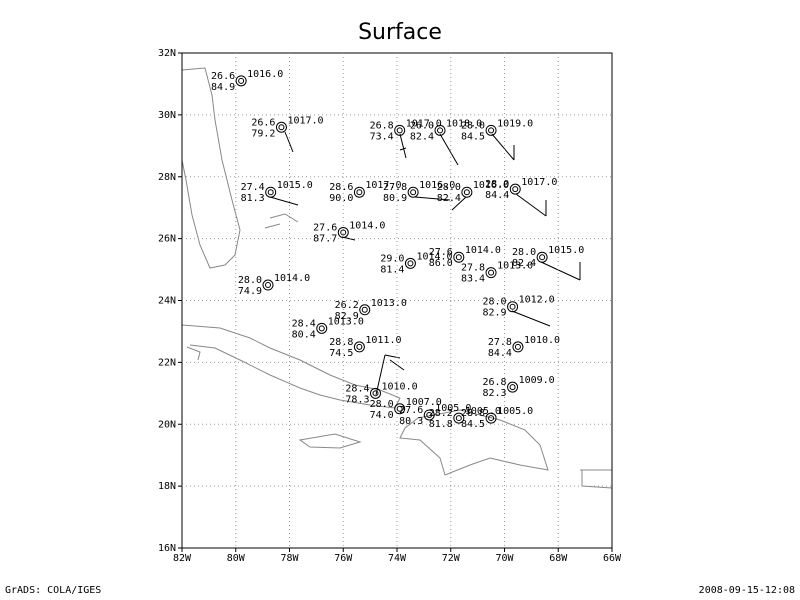 The width and height of the screenshot is (800, 600). Describe the element at coordinates (558, 558) in the screenshot. I see `x-tick-label: 68W` at that location.